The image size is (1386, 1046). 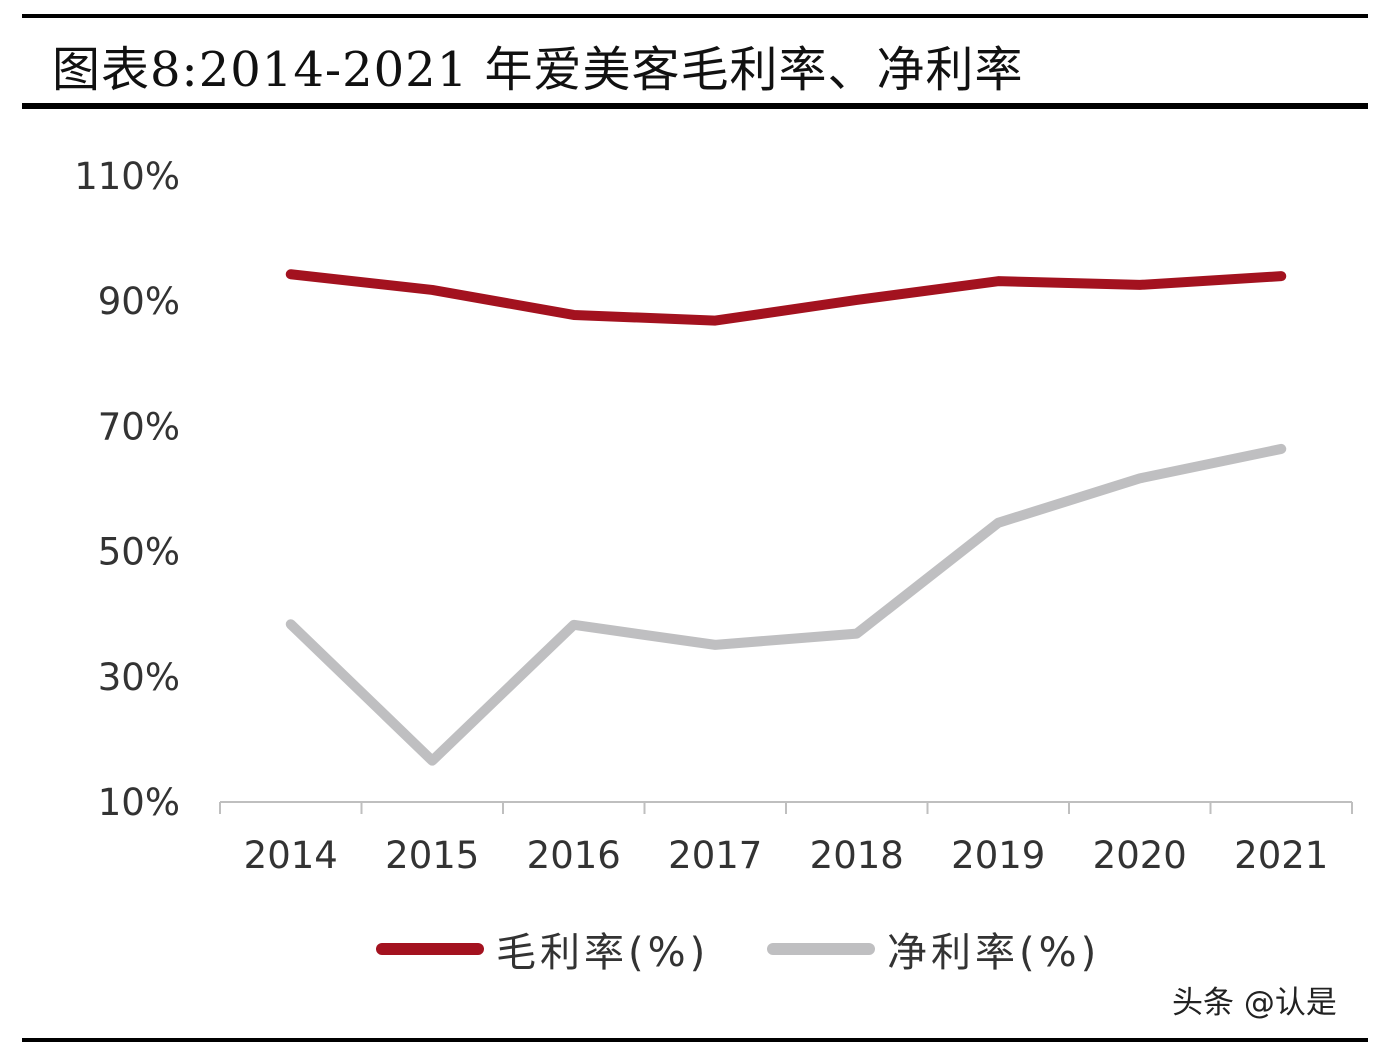 I want to click on title-rule, so click(x=695, y=106).